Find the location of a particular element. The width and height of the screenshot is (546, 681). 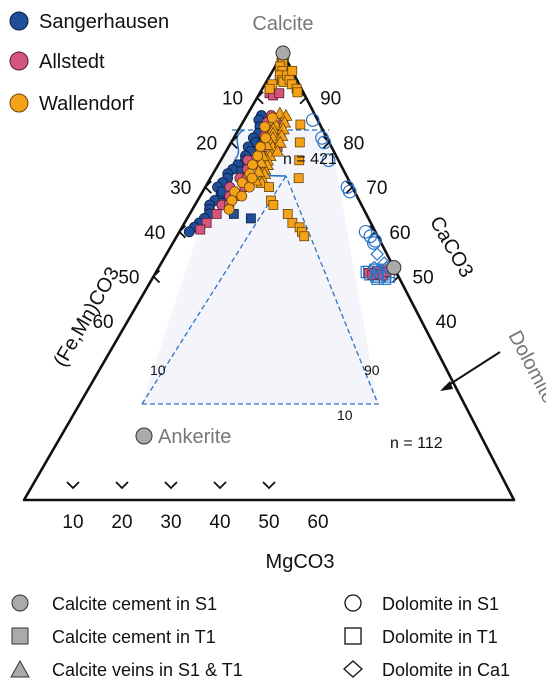

tick-label-bottom-50: 50 is located at coordinates (268, 522).